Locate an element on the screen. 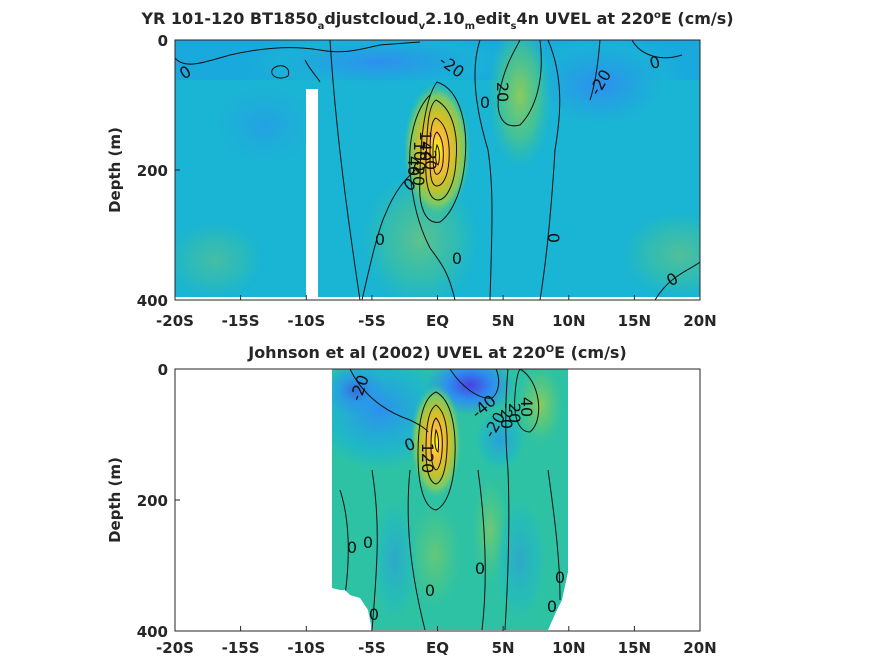  x-tick-label: -5S is located at coordinates (371, 647).